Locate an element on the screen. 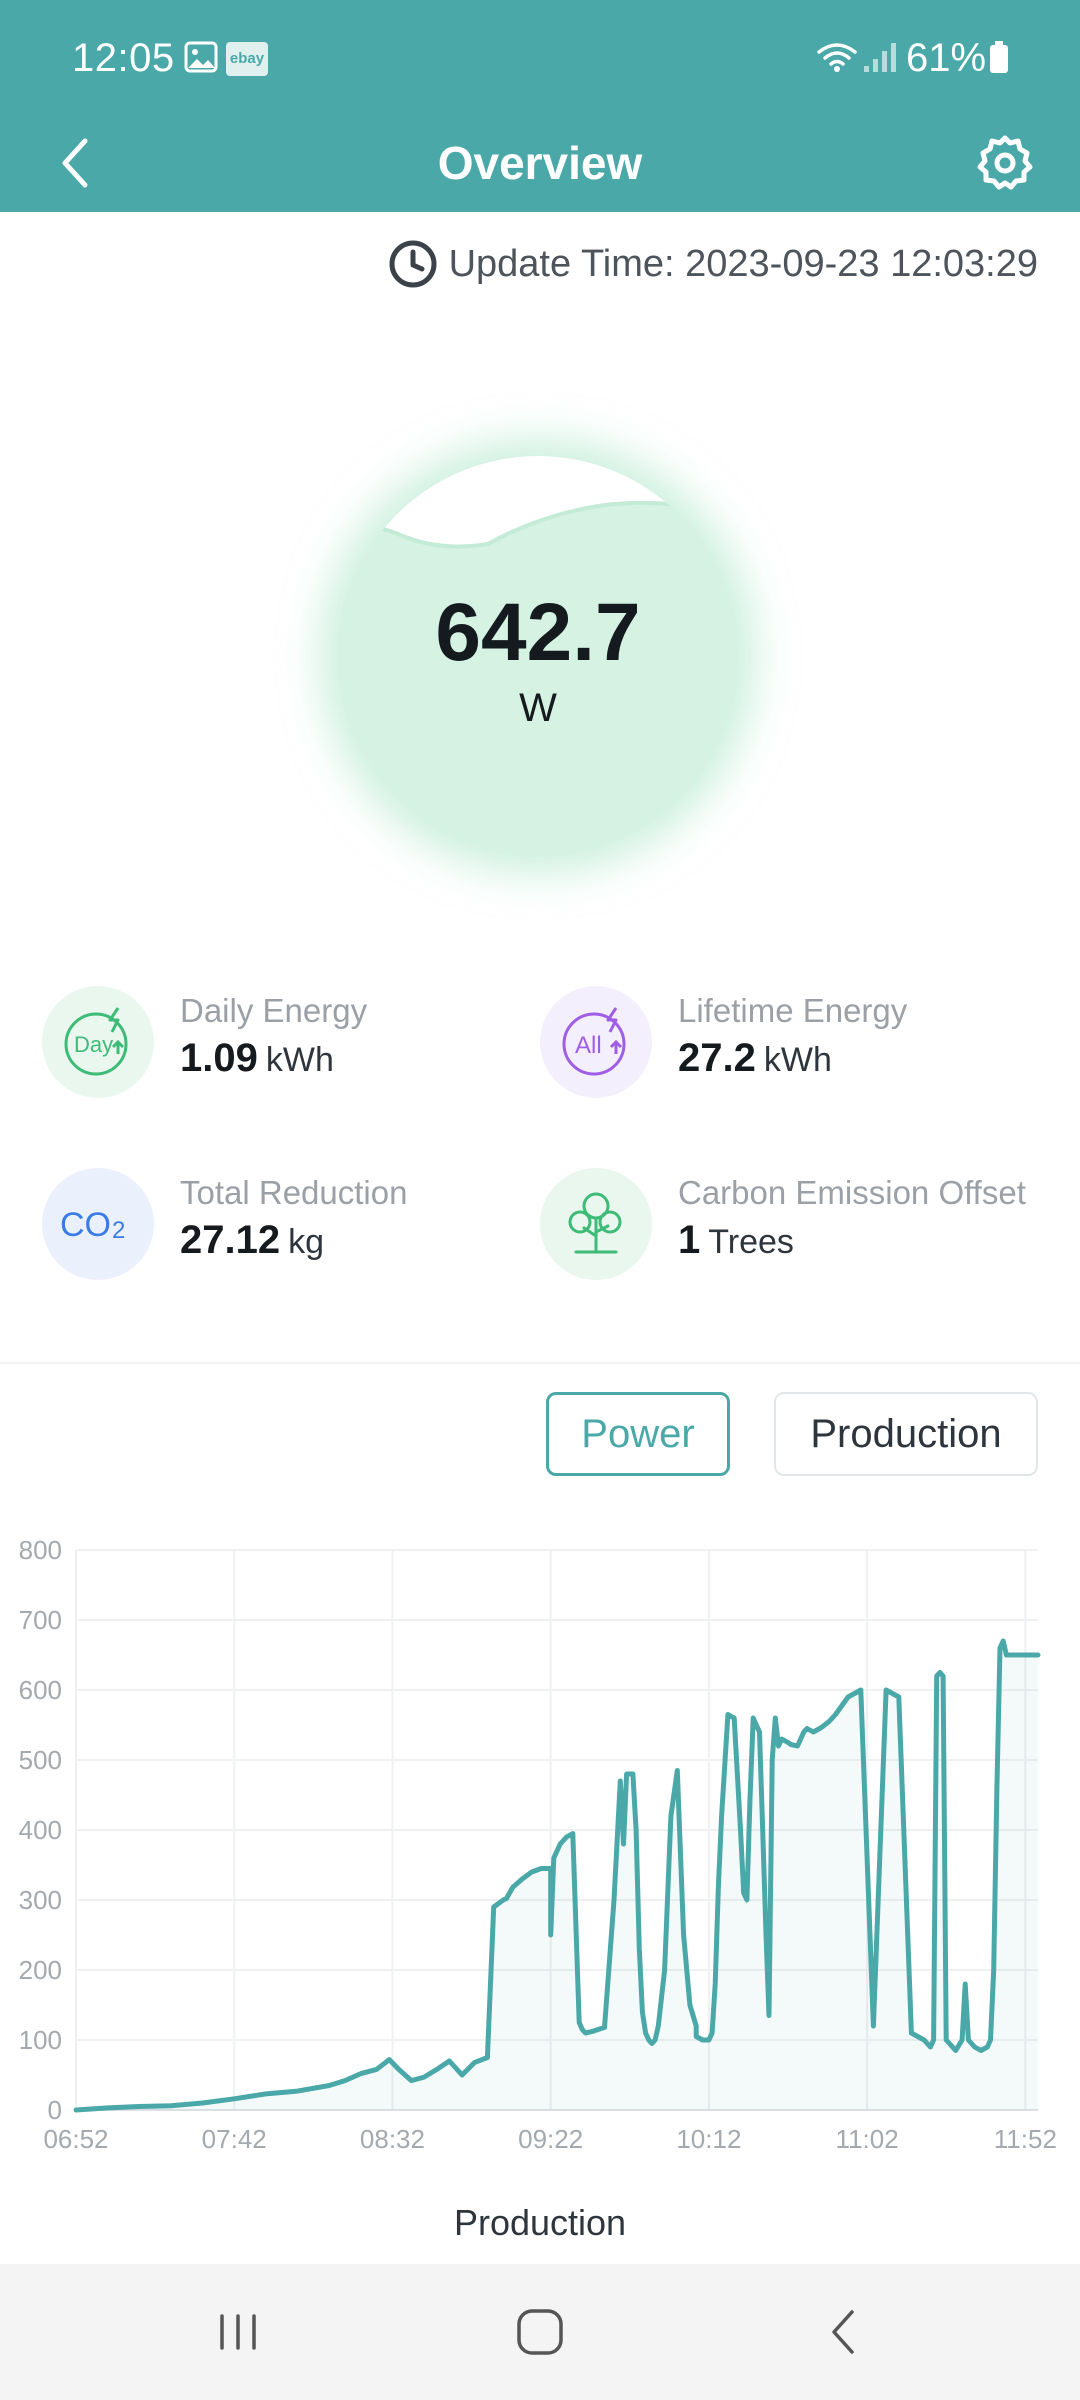 Image resolution: width=1080 pixels, height=2400 pixels. chevron-left-icon is located at coordinates (75, 163).